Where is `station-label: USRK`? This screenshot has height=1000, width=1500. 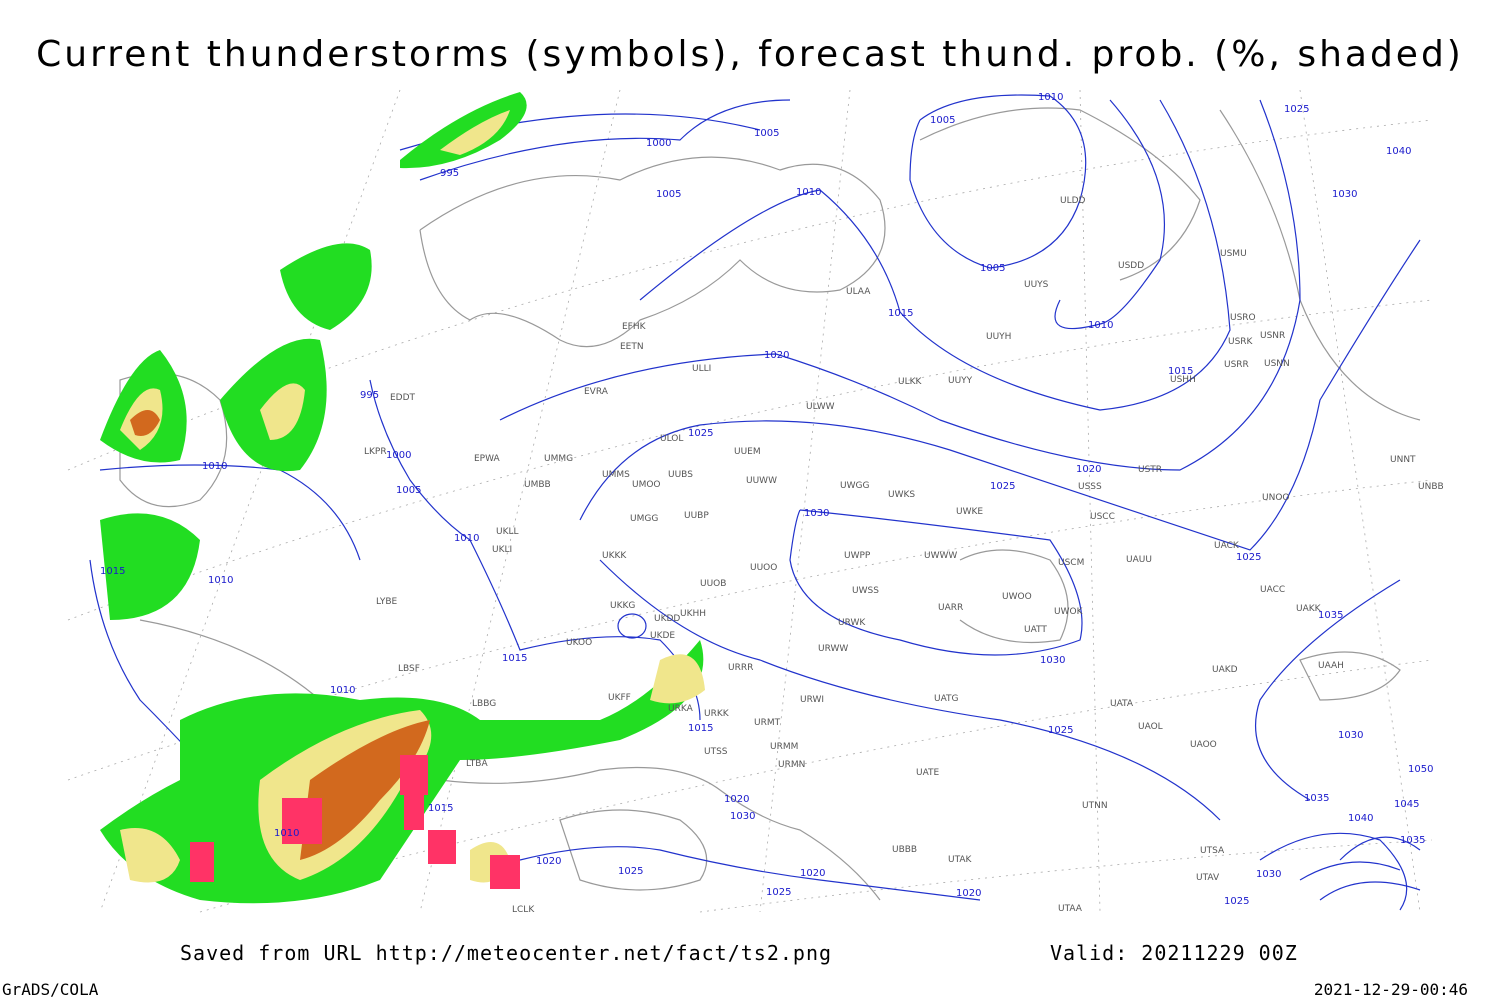
station-label: USRK is located at coordinates (1241, 342).